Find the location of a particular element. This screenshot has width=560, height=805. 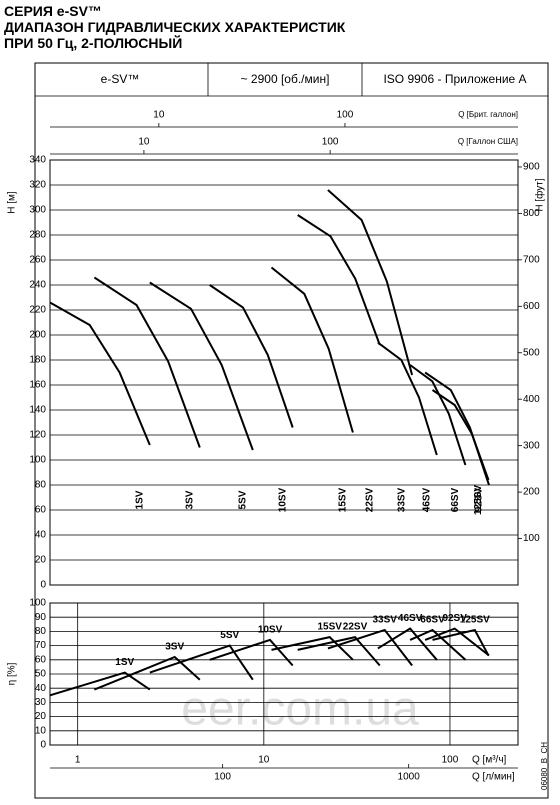

y-tick-label: 180 is located at coordinates (37, 360).